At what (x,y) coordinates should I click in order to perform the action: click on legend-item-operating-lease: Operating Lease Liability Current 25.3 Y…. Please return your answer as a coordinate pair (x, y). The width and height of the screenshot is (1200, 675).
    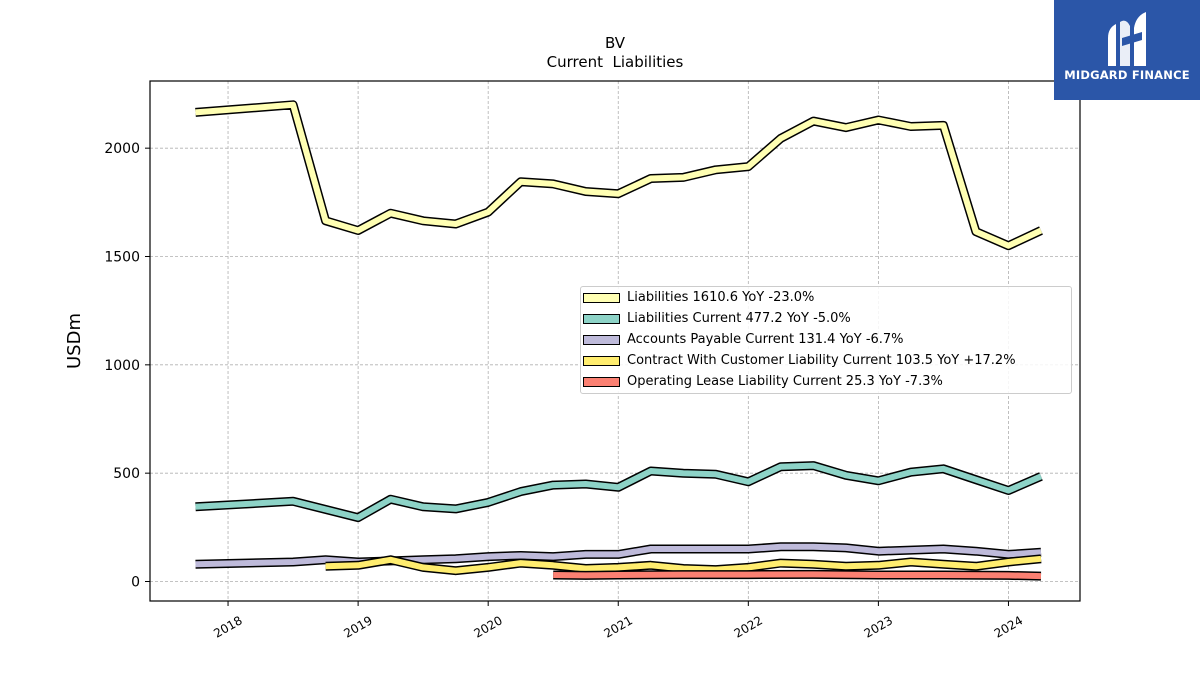
    Looking at the image, I should click on (826, 383).